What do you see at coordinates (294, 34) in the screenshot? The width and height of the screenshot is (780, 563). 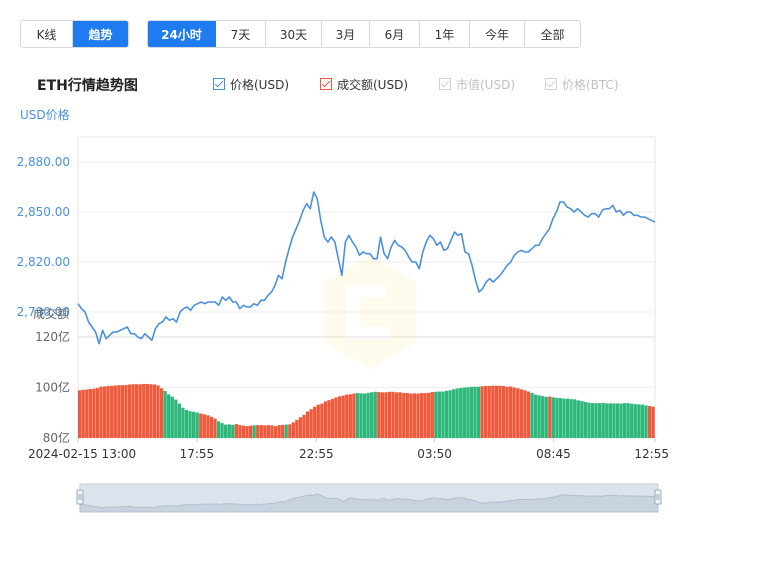 I see `range-tab-30d: 30天` at bounding box center [294, 34].